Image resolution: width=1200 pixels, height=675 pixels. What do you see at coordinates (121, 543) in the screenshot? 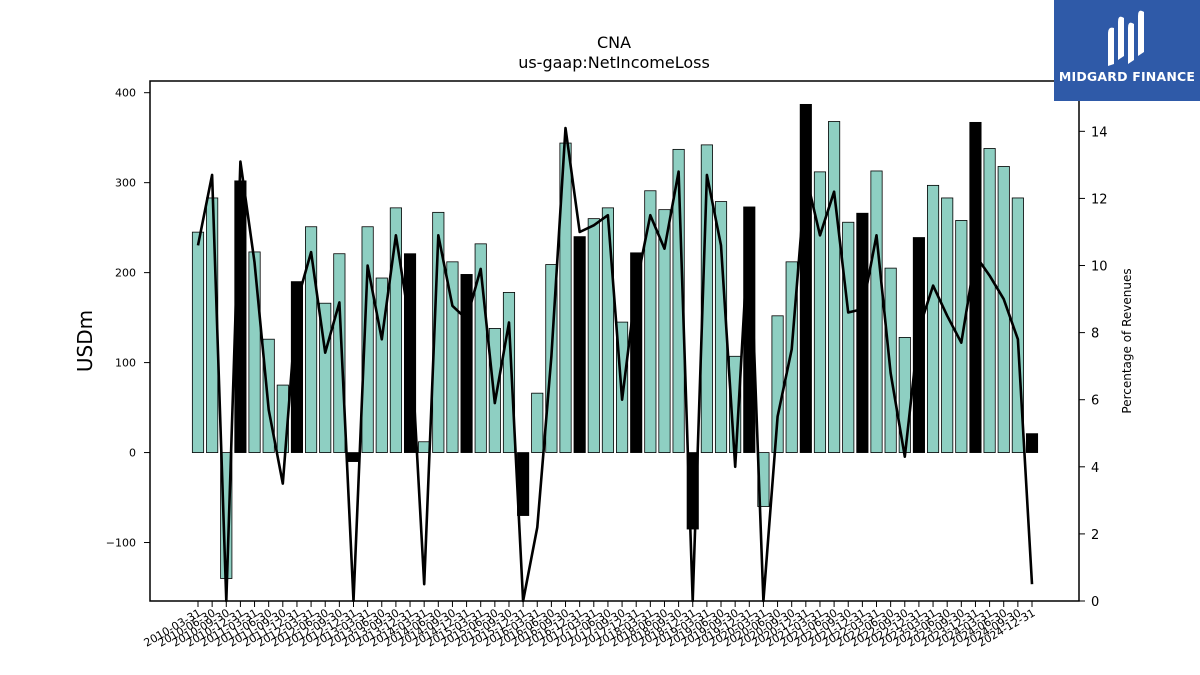
I see `y-tick-label: −100` at bounding box center [121, 543].